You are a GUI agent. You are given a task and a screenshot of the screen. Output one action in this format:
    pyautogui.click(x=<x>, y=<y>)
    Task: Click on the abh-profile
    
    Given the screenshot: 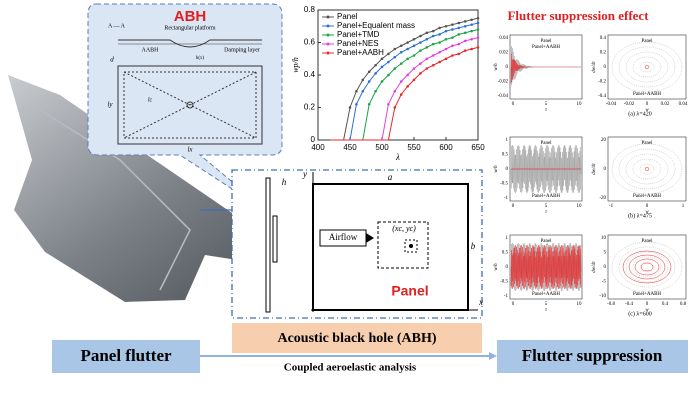 What is the action you would take?
    pyautogui.click(x=190, y=43)
    